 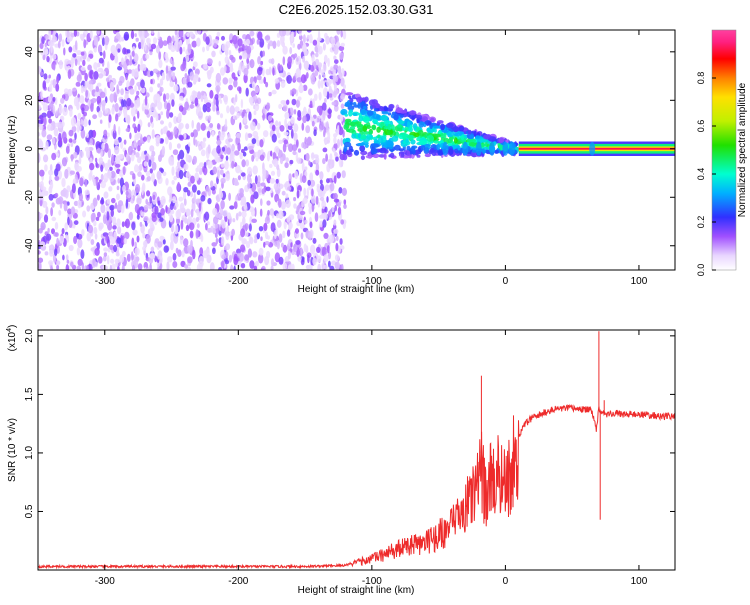 I want to click on x-tick-label: 0, so click(x=506, y=281).